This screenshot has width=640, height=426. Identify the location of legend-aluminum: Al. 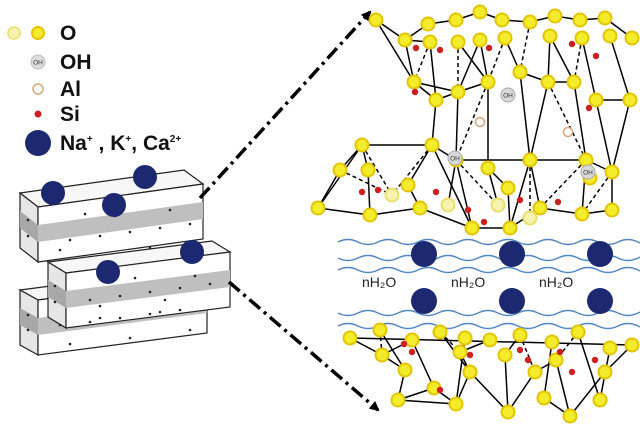
(40, 89).